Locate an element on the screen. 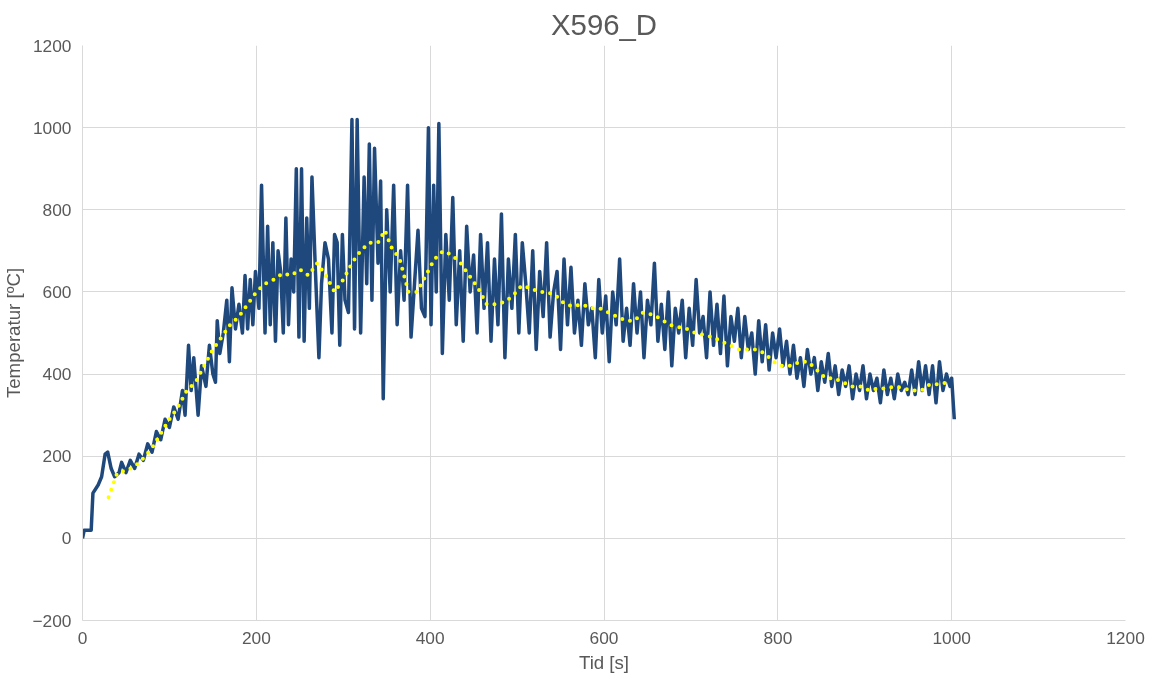 The width and height of the screenshot is (1165, 675). x-tick-label: 400 is located at coordinates (430, 637).